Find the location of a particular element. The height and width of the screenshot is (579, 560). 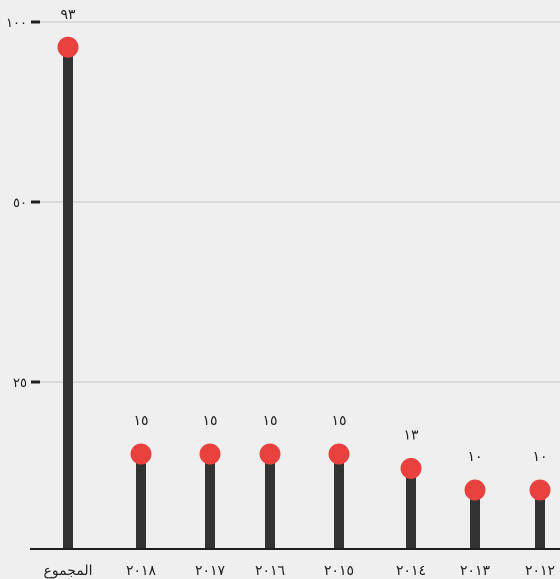

data-label: ١٣ is located at coordinates (411, 435).